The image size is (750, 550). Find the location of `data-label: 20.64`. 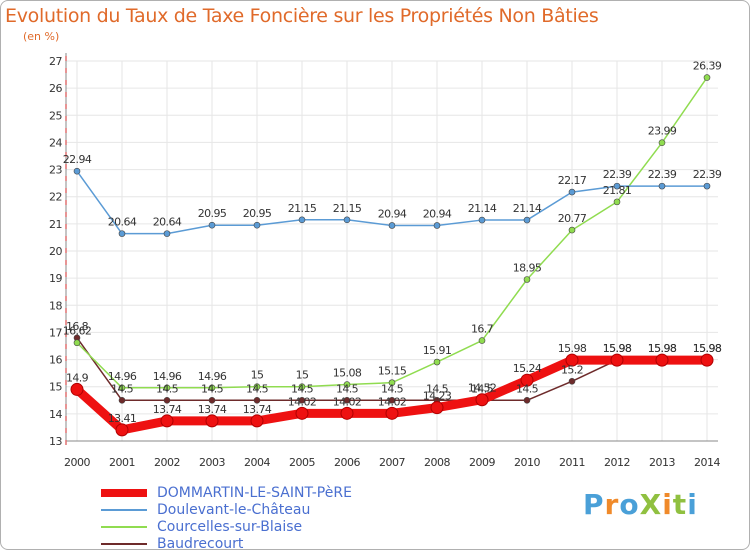

data-label: 20.64 is located at coordinates (122, 222).